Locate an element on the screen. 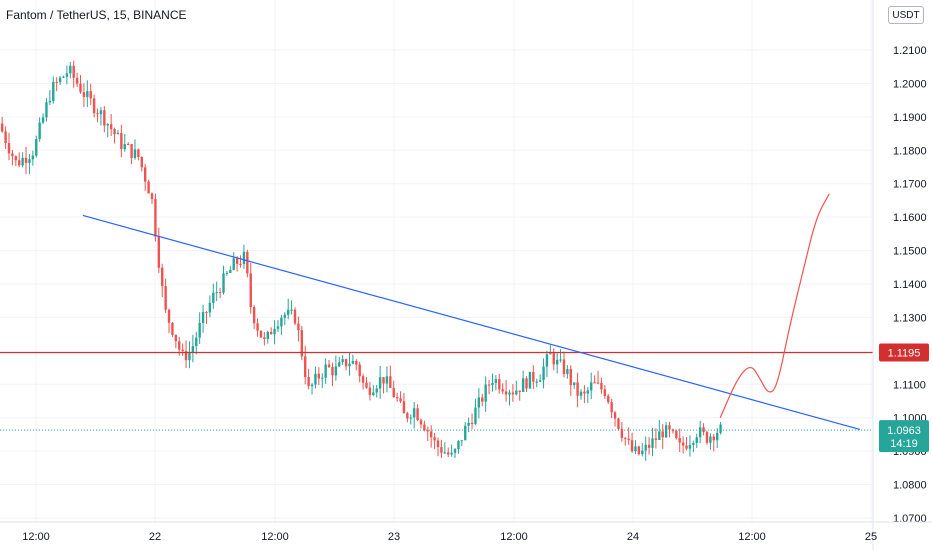 The width and height of the screenshot is (932, 550). y-tick-label: 1.1800 is located at coordinates (910, 151).